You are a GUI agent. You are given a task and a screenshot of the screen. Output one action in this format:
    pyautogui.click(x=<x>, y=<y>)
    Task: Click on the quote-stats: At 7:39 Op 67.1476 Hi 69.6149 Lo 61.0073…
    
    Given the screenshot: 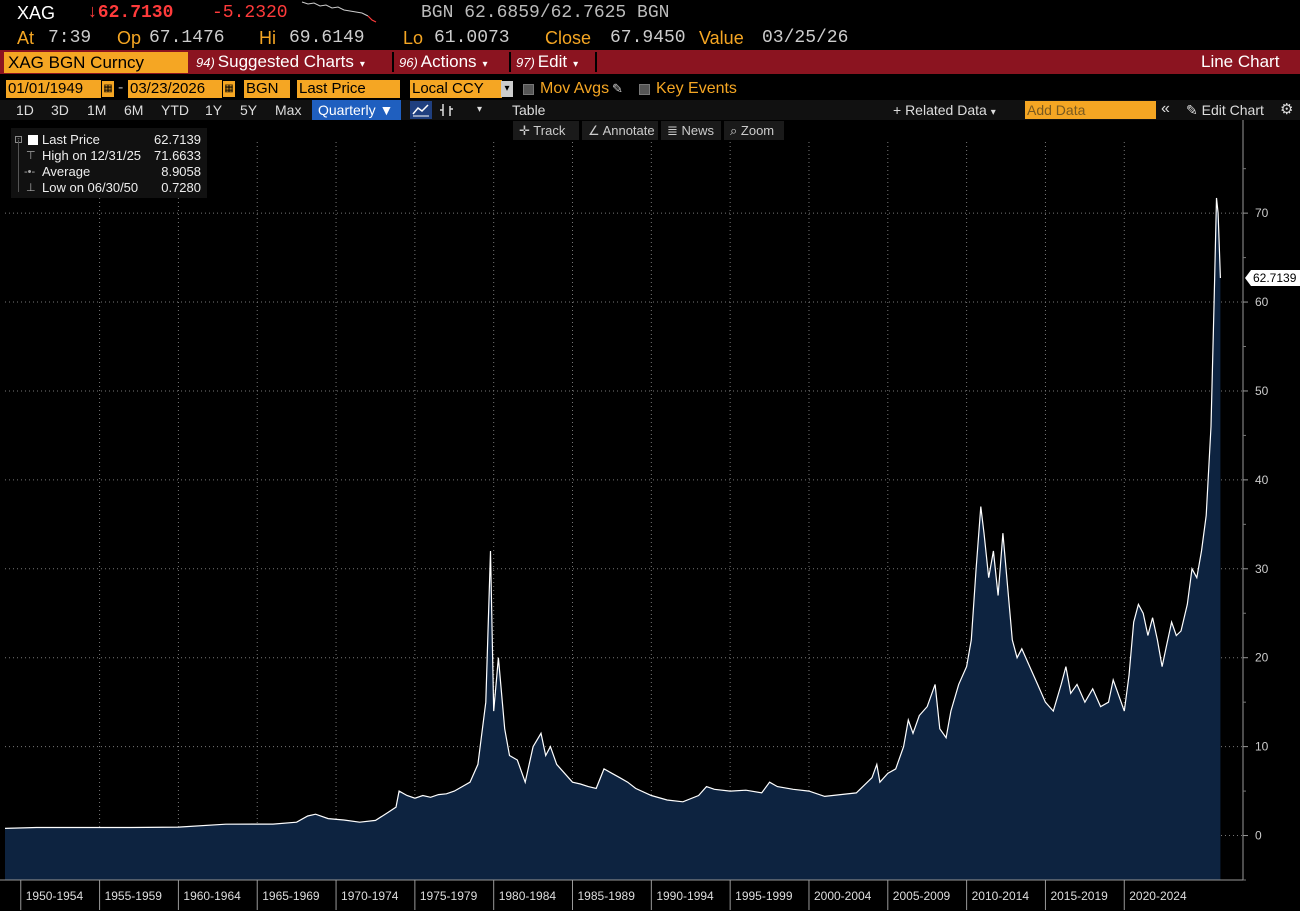 What is the action you would take?
    pyautogui.click(x=650, y=38)
    